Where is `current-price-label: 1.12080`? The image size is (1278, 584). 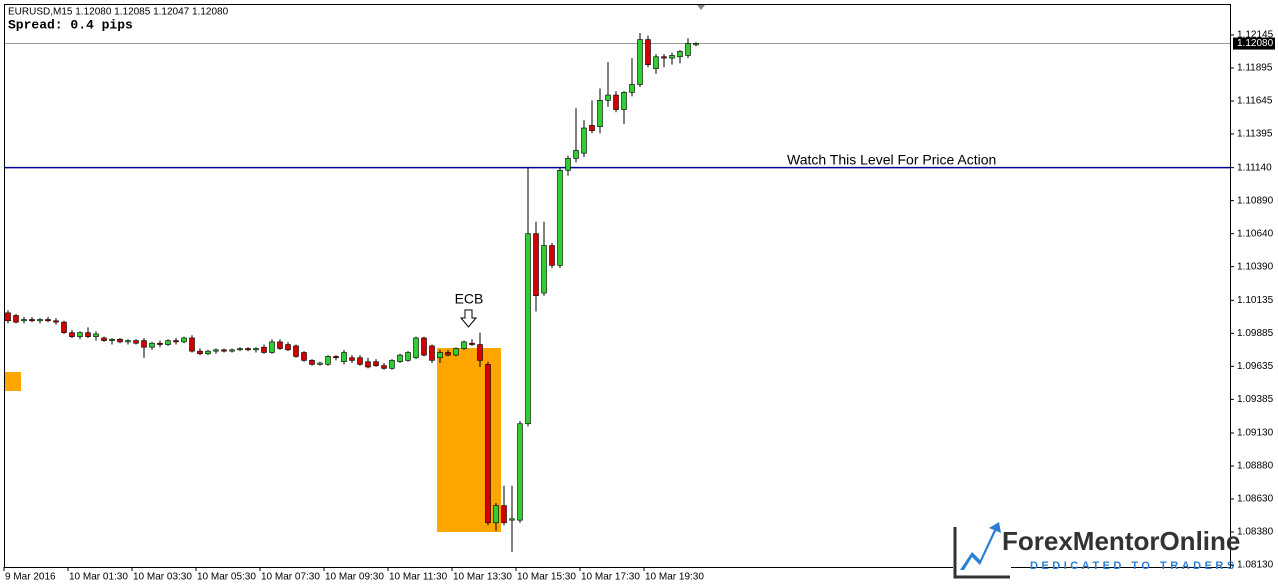
current-price-label: 1.12080 is located at coordinates (1255, 43).